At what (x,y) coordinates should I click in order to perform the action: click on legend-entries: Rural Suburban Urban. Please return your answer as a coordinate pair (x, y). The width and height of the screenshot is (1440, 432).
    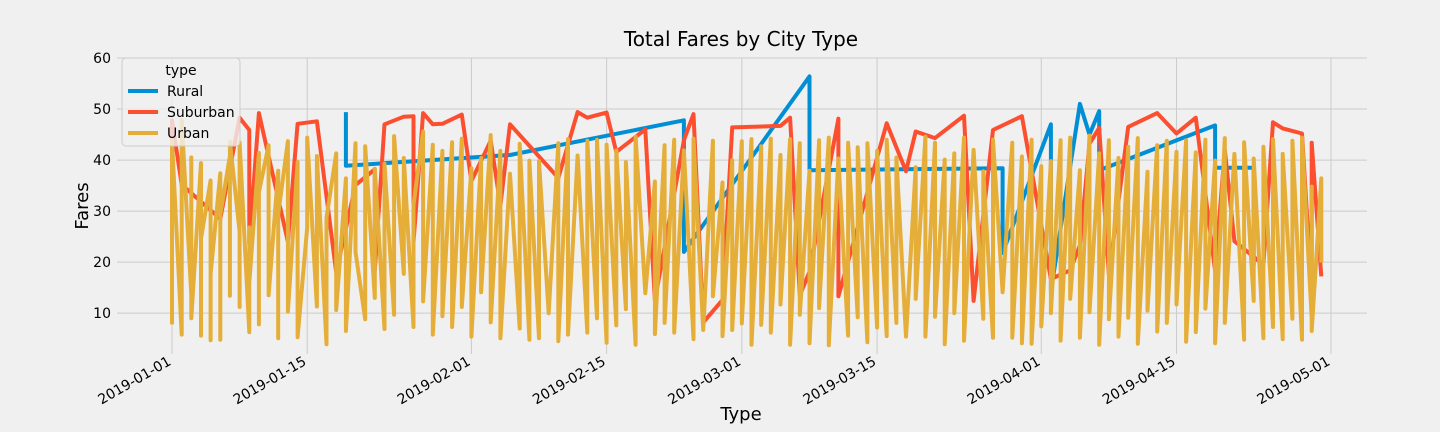
    Looking at the image, I should click on (181, 113).